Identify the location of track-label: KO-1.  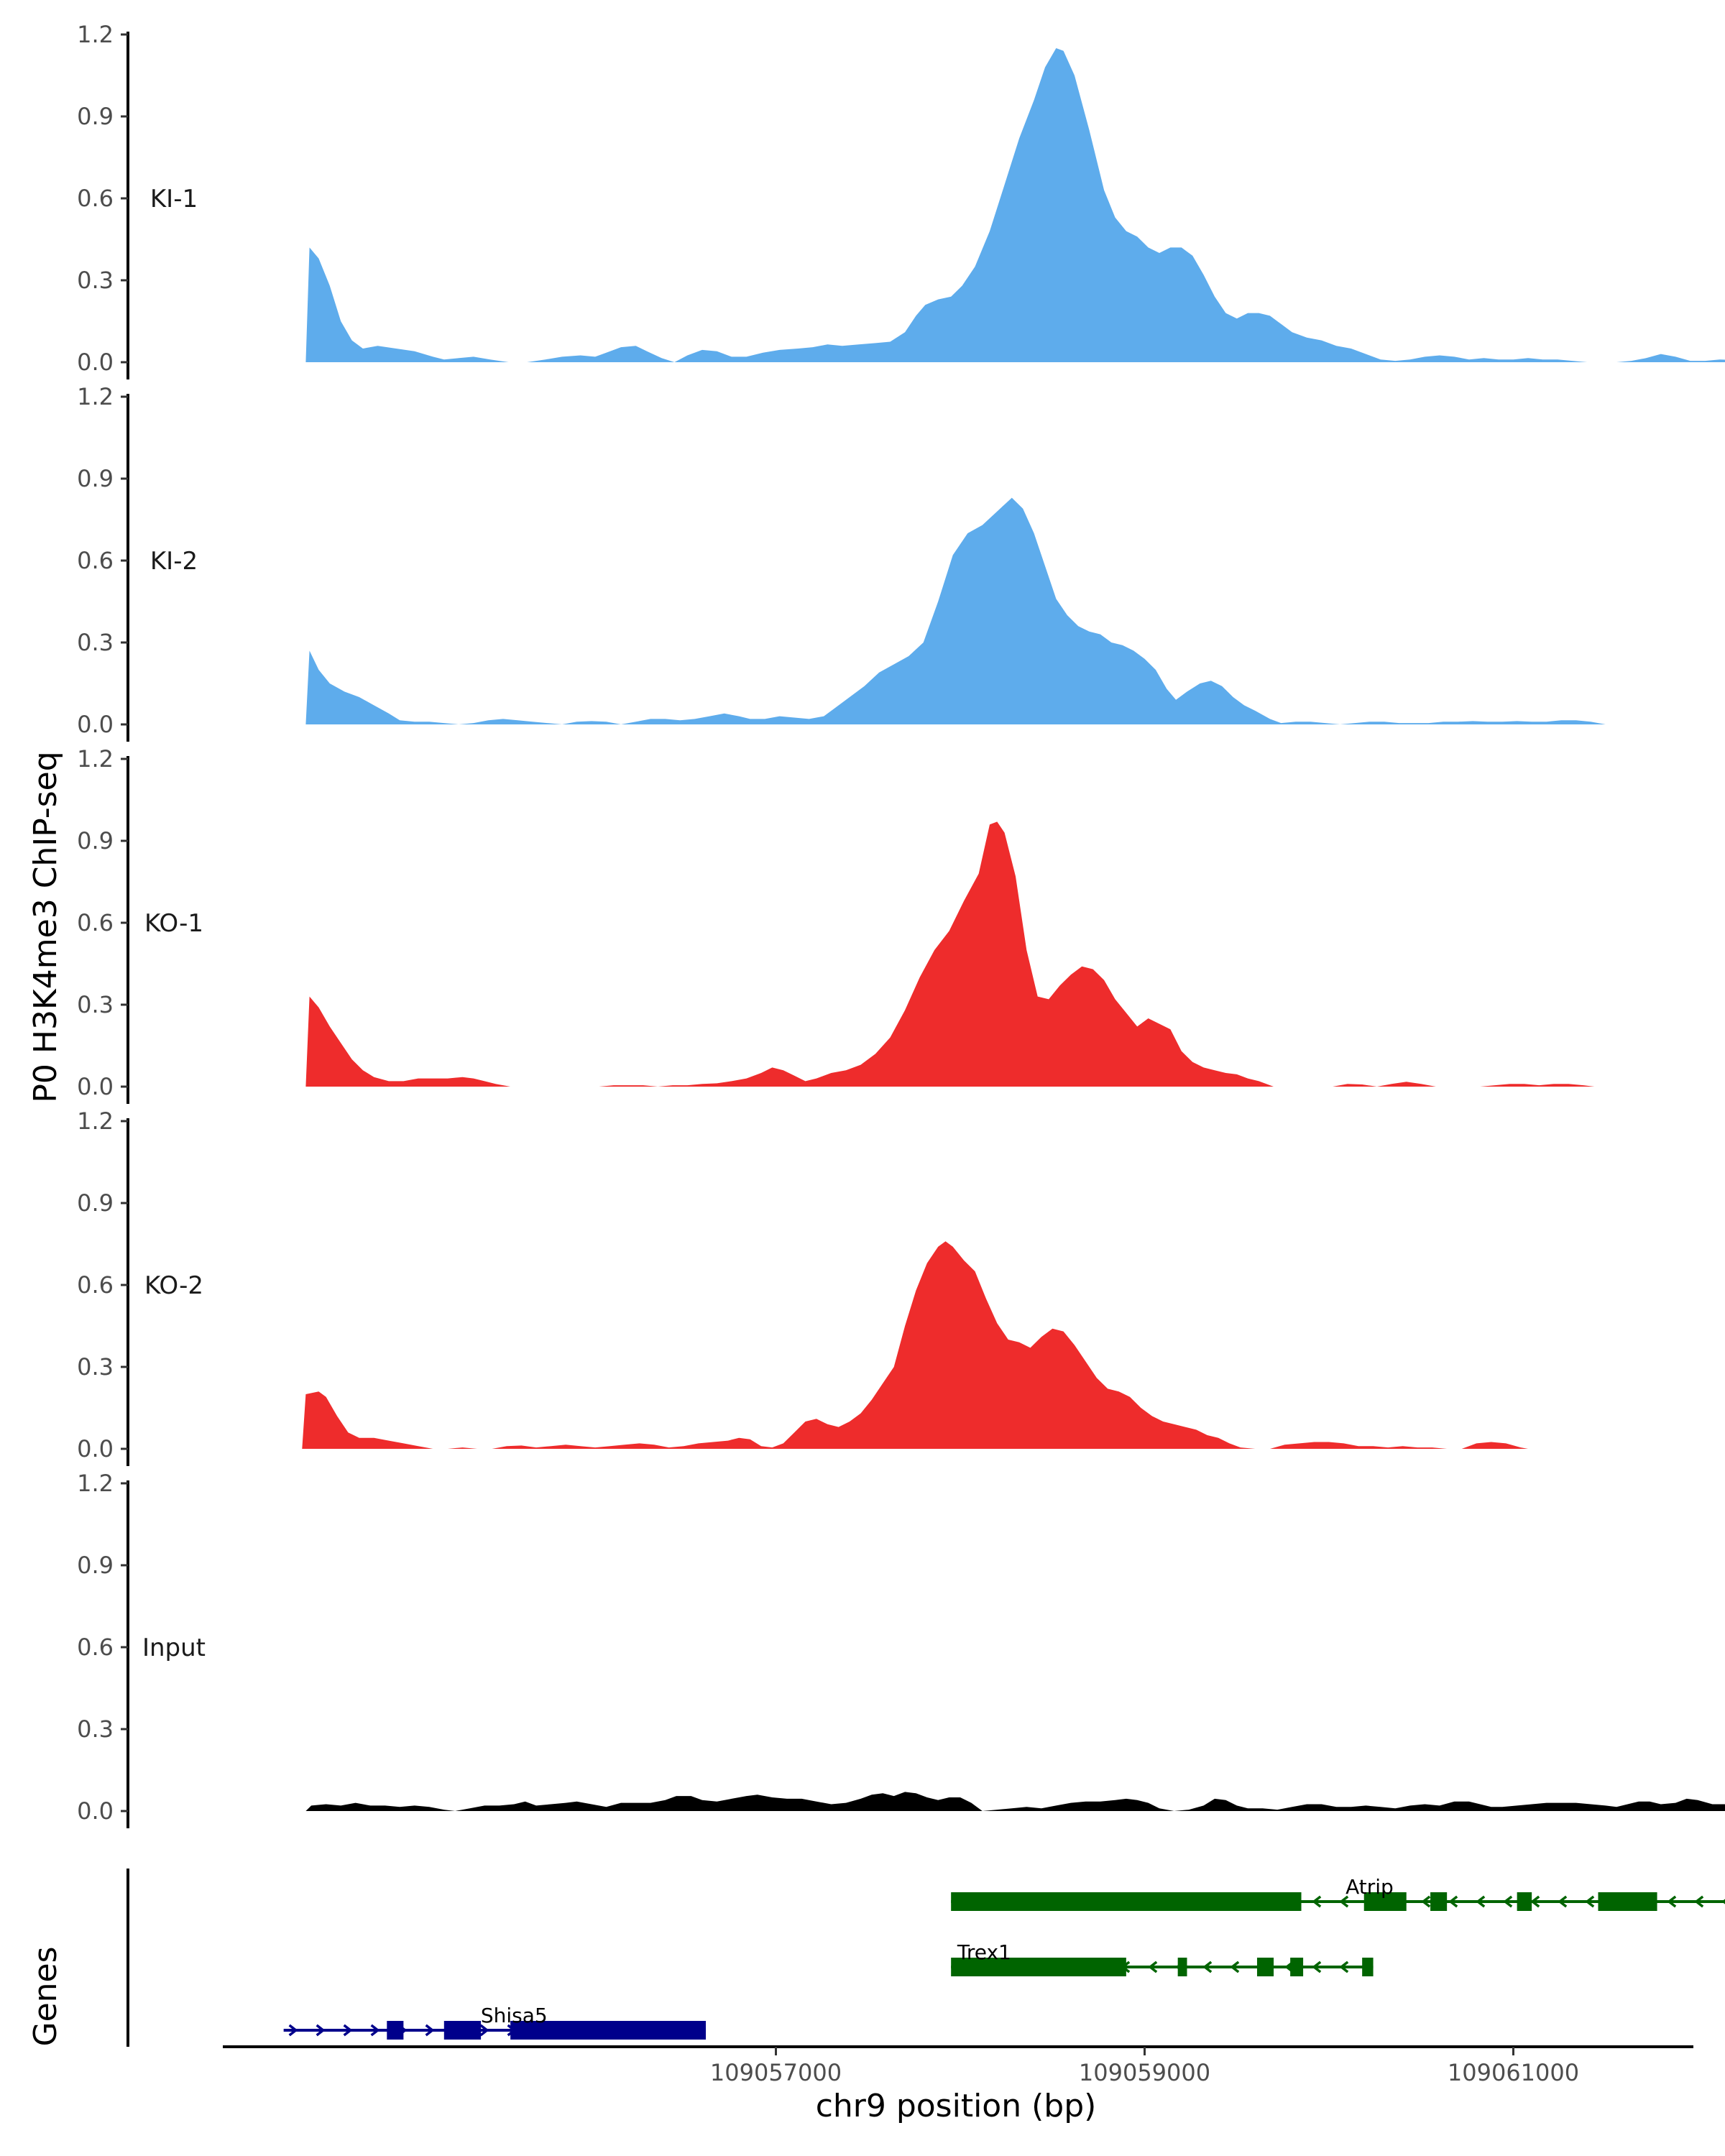
(173, 924).